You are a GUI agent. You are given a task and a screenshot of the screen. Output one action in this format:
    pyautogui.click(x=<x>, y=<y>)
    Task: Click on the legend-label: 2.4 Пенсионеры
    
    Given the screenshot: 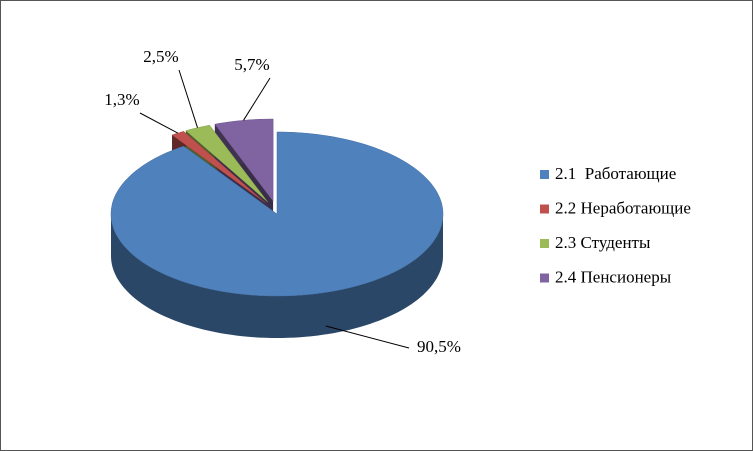 What is the action you would take?
    pyautogui.click(x=613, y=276)
    